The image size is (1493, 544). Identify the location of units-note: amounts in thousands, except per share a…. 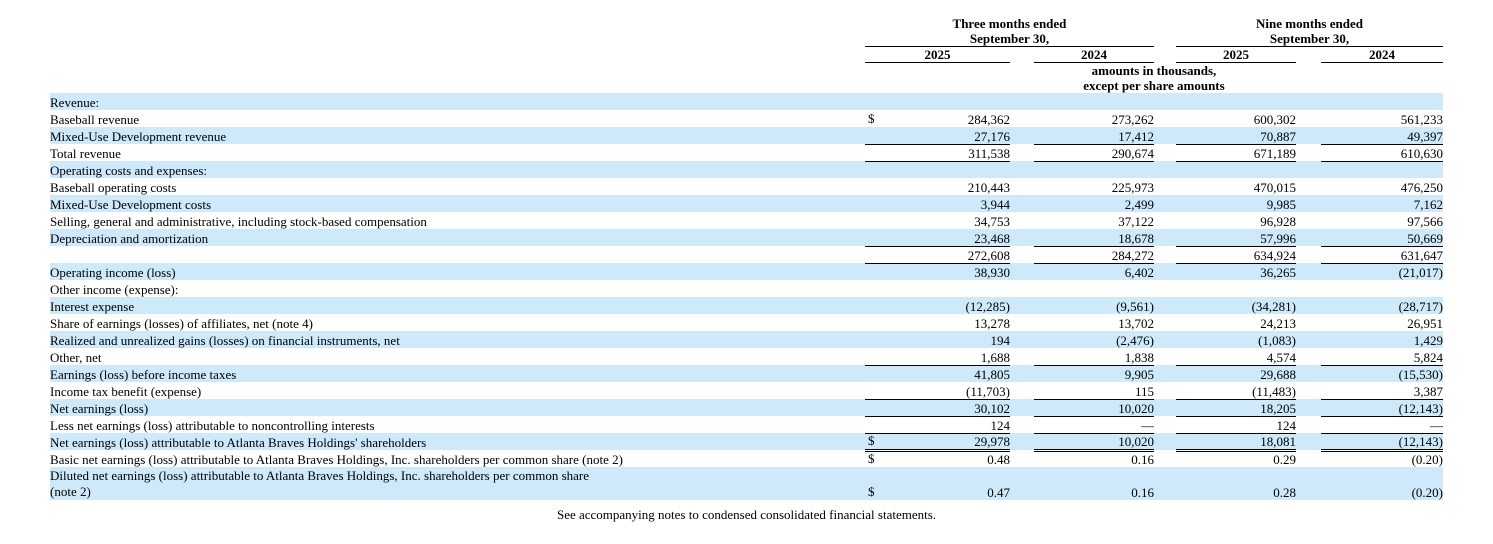
(1154, 78).